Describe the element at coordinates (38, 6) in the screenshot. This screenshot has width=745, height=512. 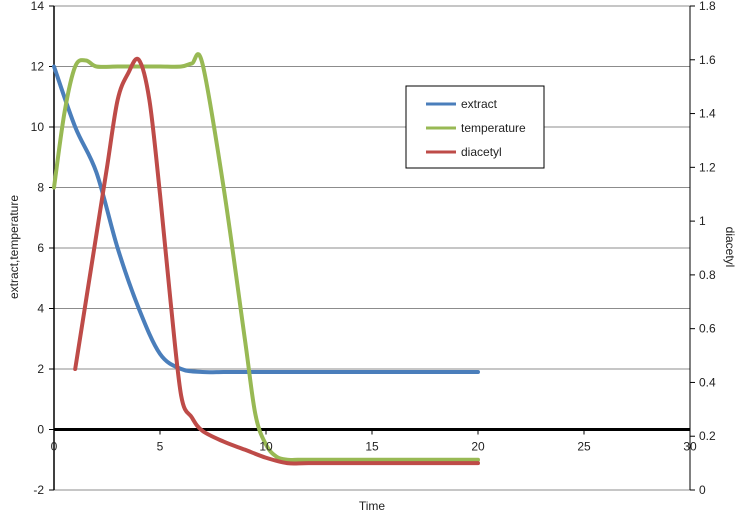
I see `y-tick-label: 14` at that location.